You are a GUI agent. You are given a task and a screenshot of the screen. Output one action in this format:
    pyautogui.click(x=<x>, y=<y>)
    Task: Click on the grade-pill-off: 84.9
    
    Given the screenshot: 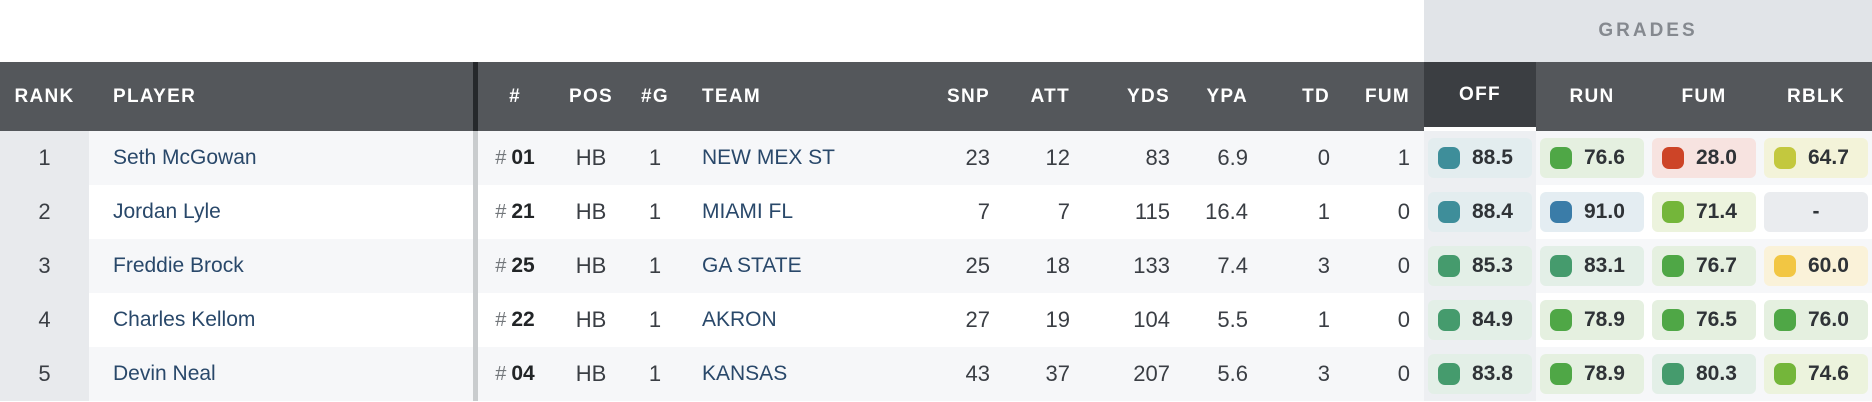 What is the action you would take?
    pyautogui.click(x=1480, y=320)
    